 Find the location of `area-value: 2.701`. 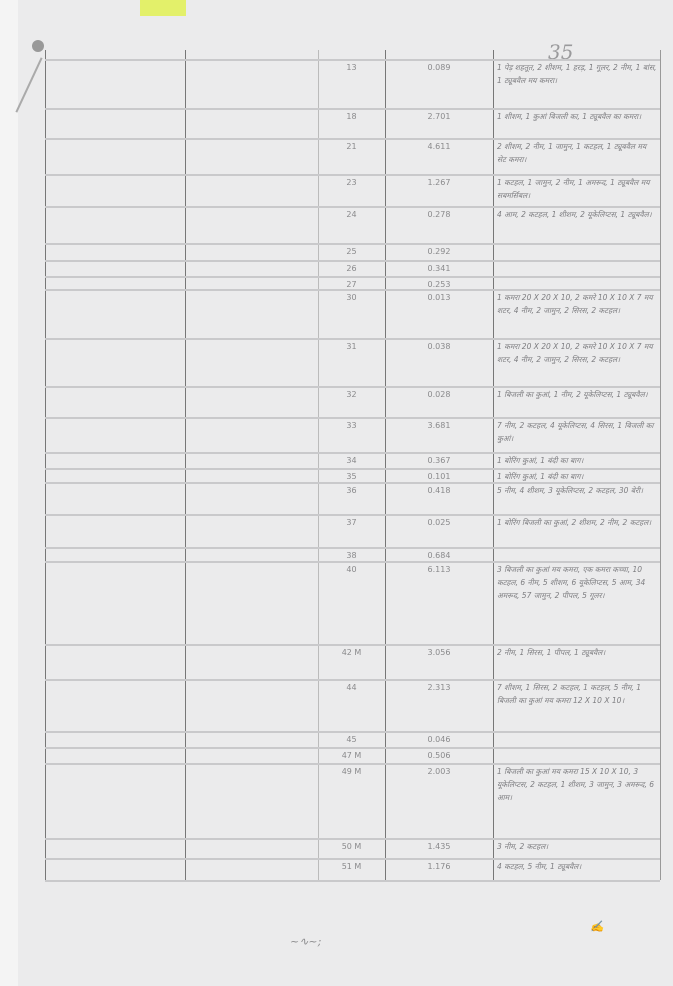

area-value: 2.701 is located at coordinates (439, 116).